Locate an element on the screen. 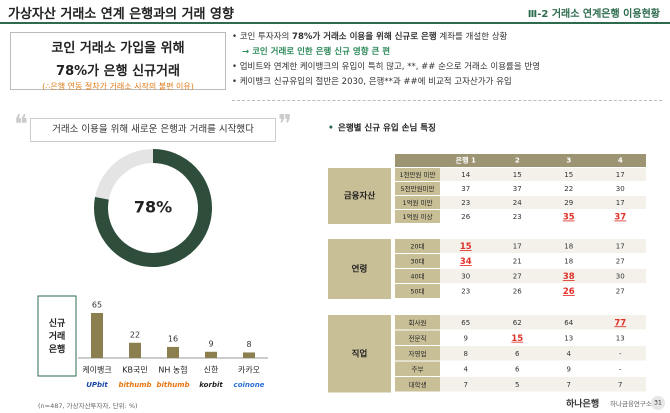 The image size is (670, 413). bar-value: 65 is located at coordinates (97, 305).